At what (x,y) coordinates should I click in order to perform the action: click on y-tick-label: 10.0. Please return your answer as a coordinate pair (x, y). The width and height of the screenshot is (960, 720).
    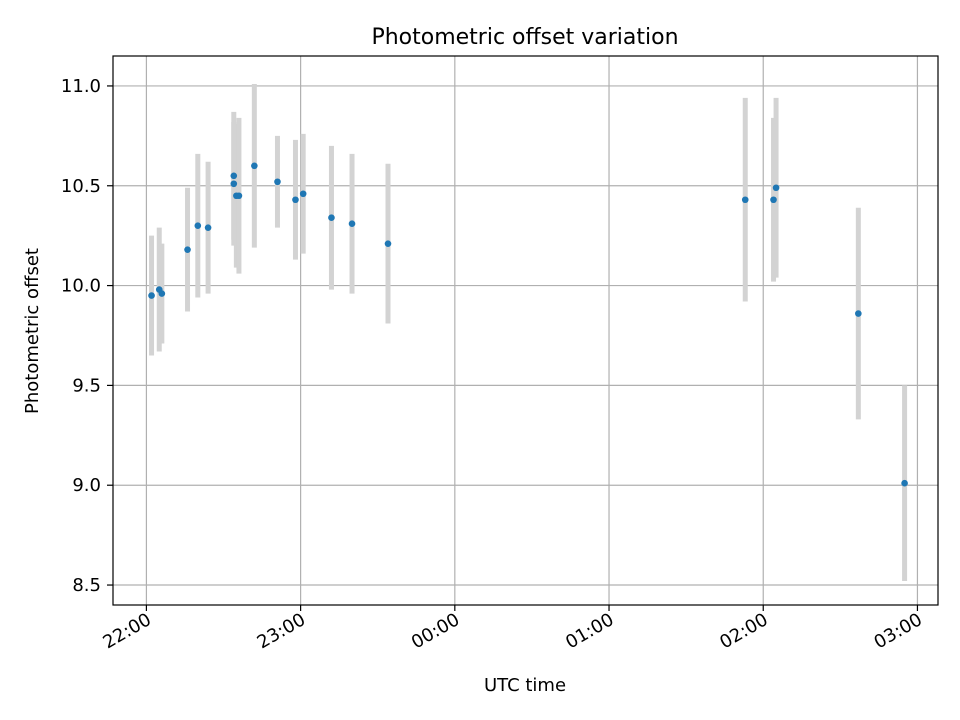
    Looking at the image, I should click on (81, 286).